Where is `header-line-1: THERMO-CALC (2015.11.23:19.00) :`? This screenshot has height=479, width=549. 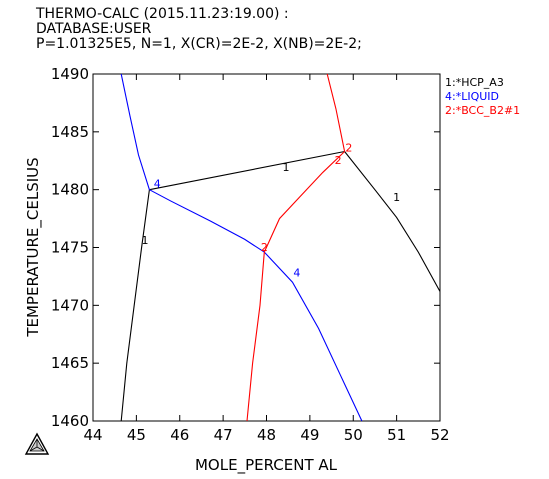
header-line-1: THERMO-CALC (2015.11.23:19.00) : is located at coordinates (162, 14).